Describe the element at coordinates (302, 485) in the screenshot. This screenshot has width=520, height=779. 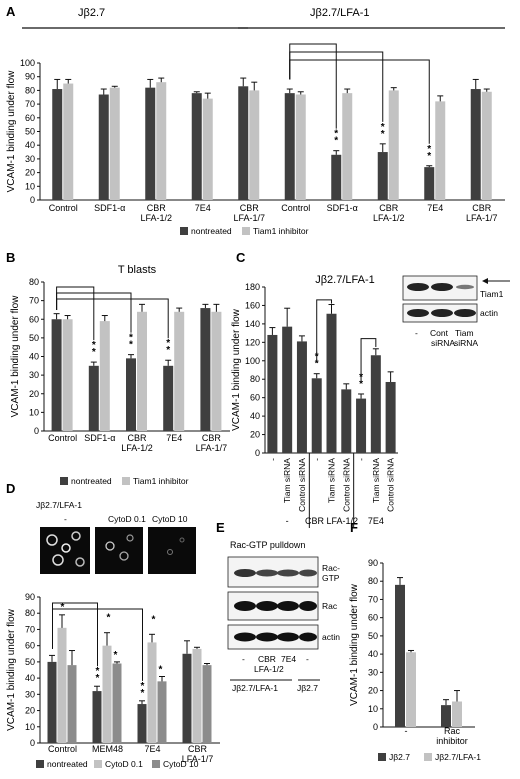
I see `x-tick-label: Control siRNA` at that location.